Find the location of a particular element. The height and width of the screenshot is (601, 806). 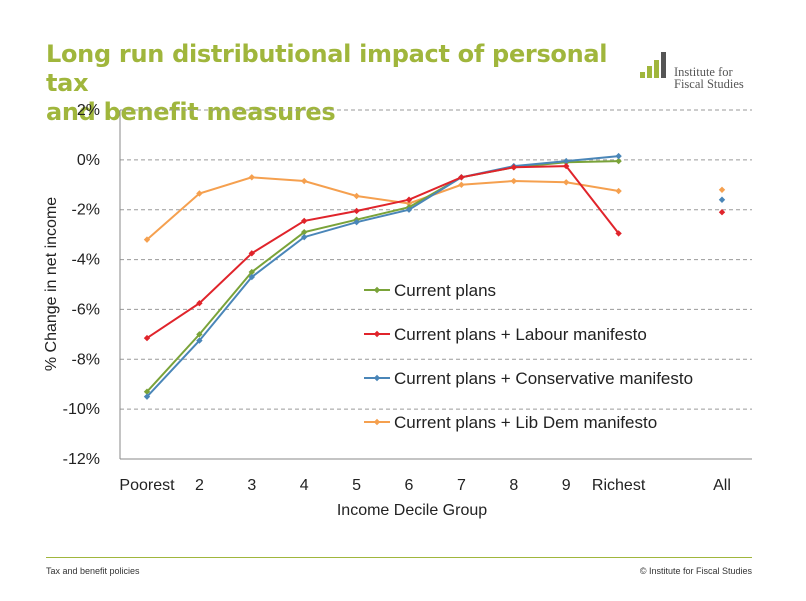

y-tick-label: -4% is located at coordinates (86, 260).